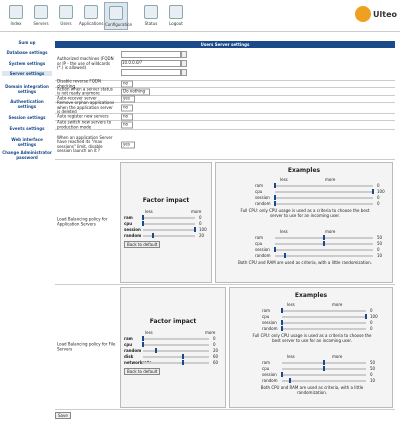  I want to click on sidebar-link: Events settings, so click(27, 128).